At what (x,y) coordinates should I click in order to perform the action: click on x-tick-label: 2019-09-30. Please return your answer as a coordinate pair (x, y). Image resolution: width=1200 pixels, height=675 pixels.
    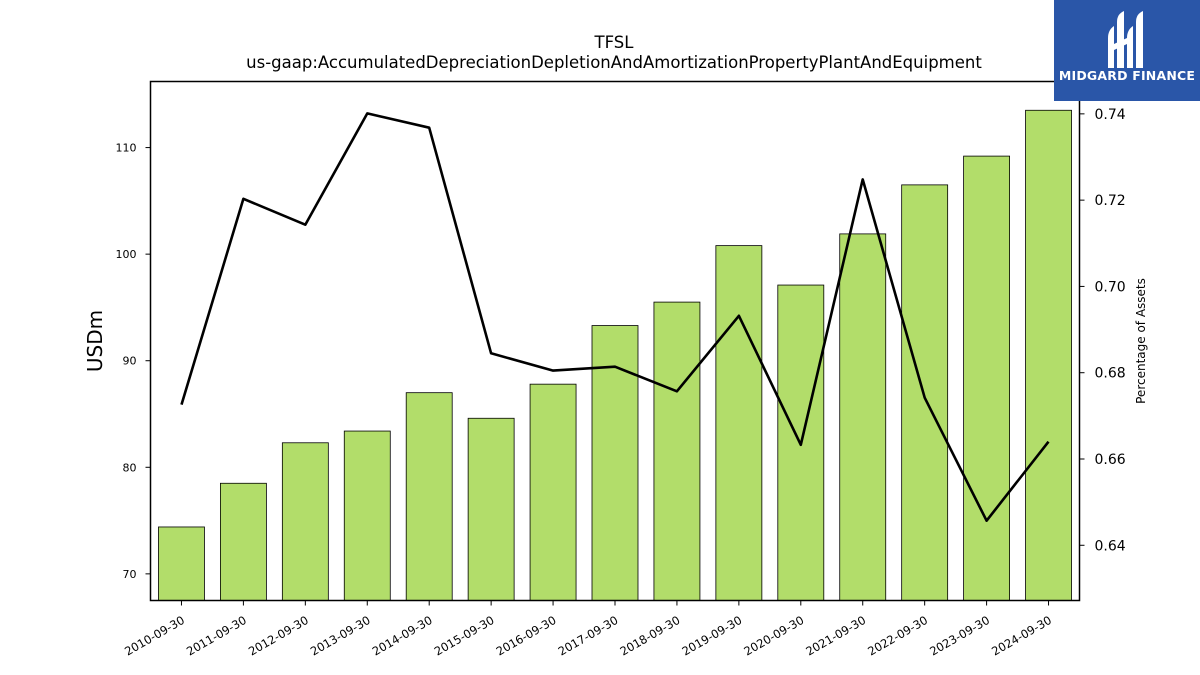
    Looking at the image, I should click on (711, 636).